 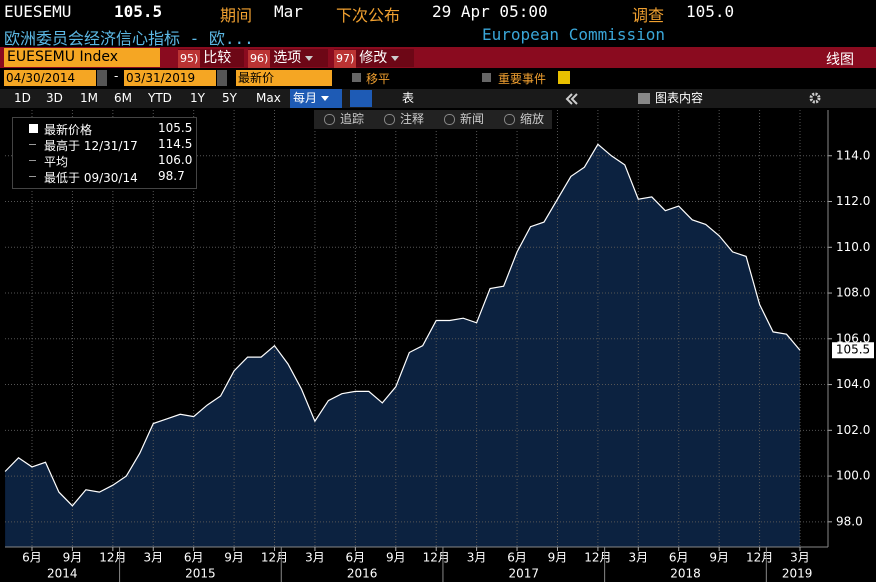 What do you see at coordinates (522, 79) in the screenshot?
I see `events-label: 重要事件` at bounding box center [522, 79].